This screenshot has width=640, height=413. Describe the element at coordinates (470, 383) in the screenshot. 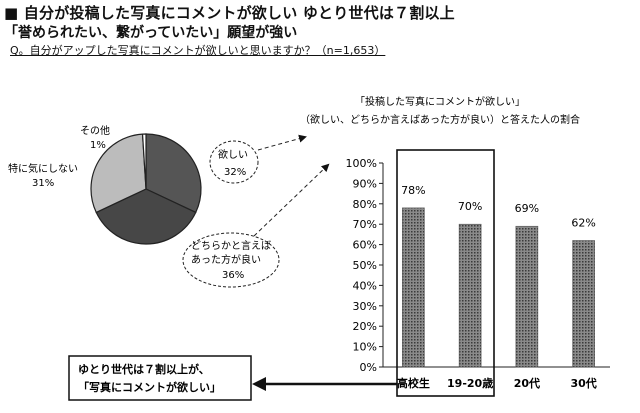

I see `category-label-1: 19-20歳` at that location.